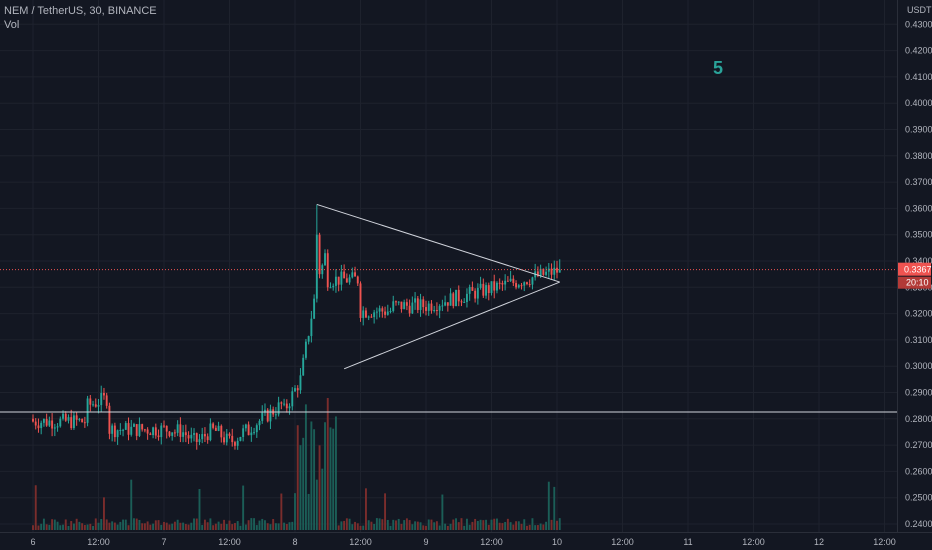 The image size is (932, 550). I want to click on symbol-title: NEM / TetherUS, 30, BINANCE, so click(80, 11).